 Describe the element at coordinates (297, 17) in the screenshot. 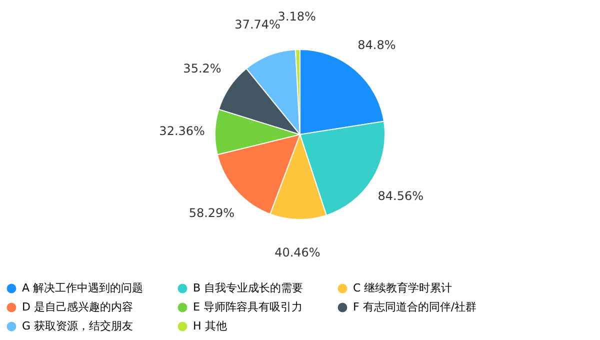

I see `data-label: 3.18%` at that location.